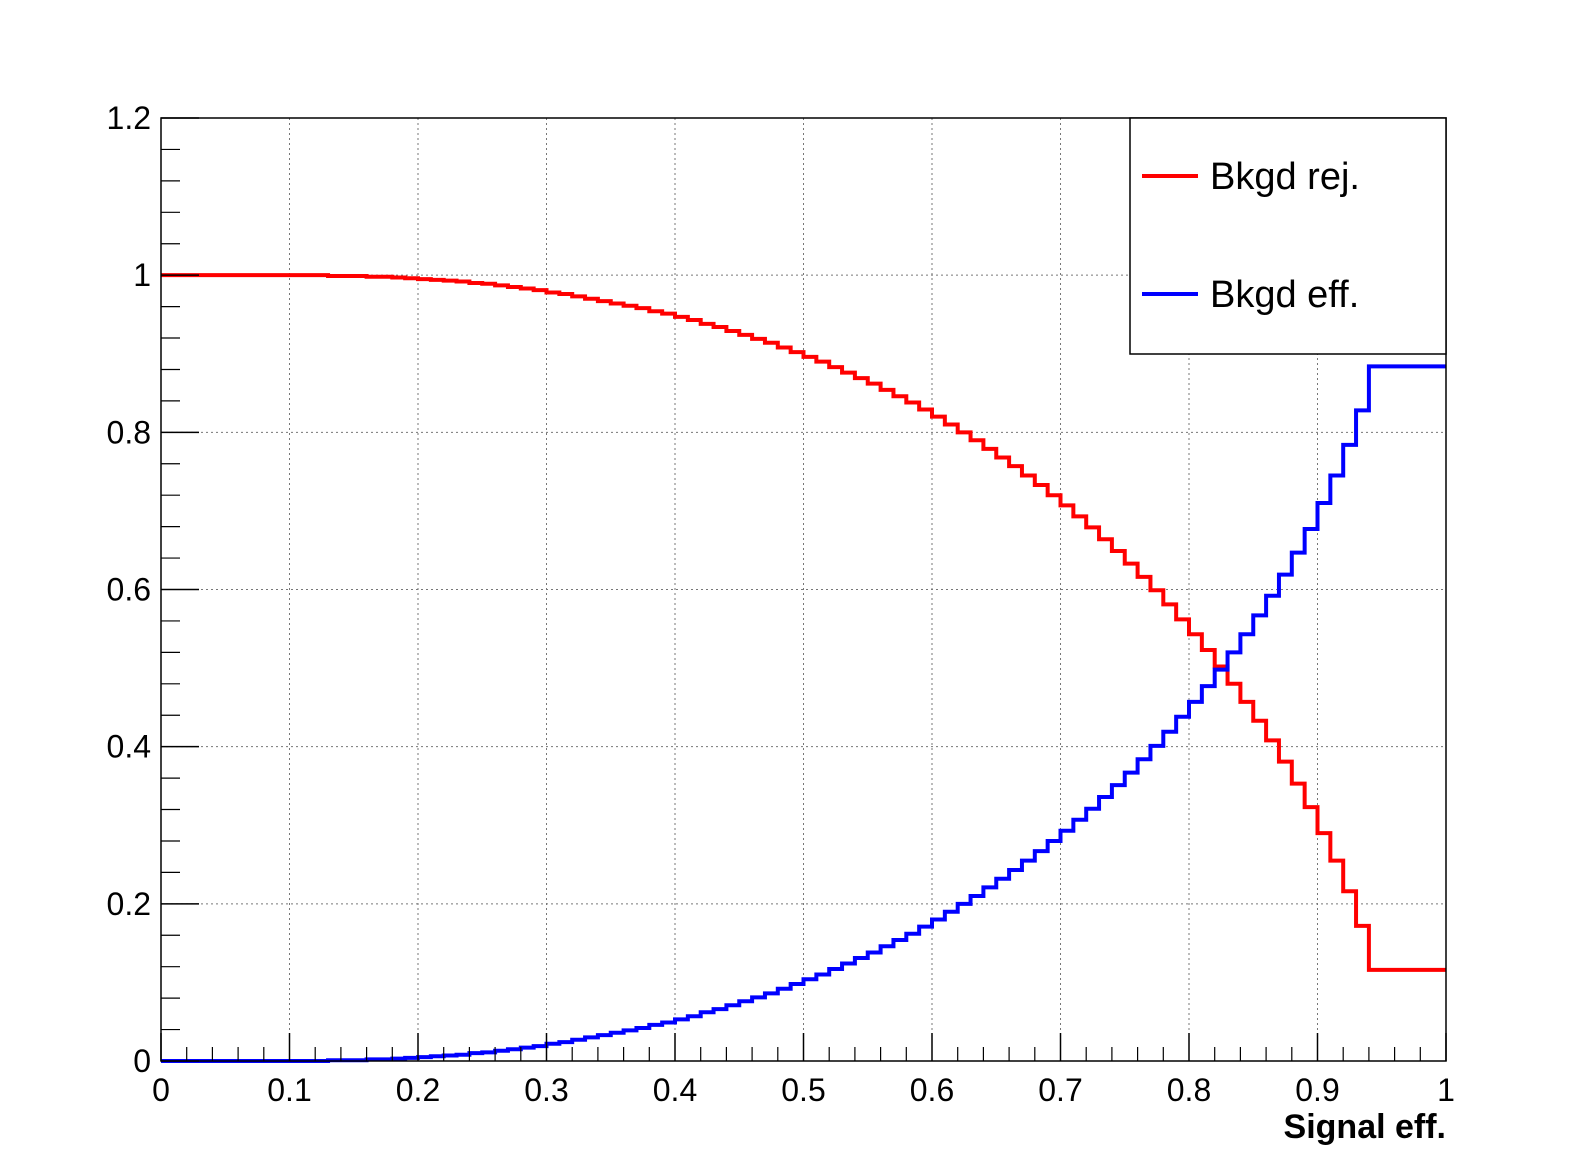  I want to click on y-tick-label: 0.2, so click(129, 904).